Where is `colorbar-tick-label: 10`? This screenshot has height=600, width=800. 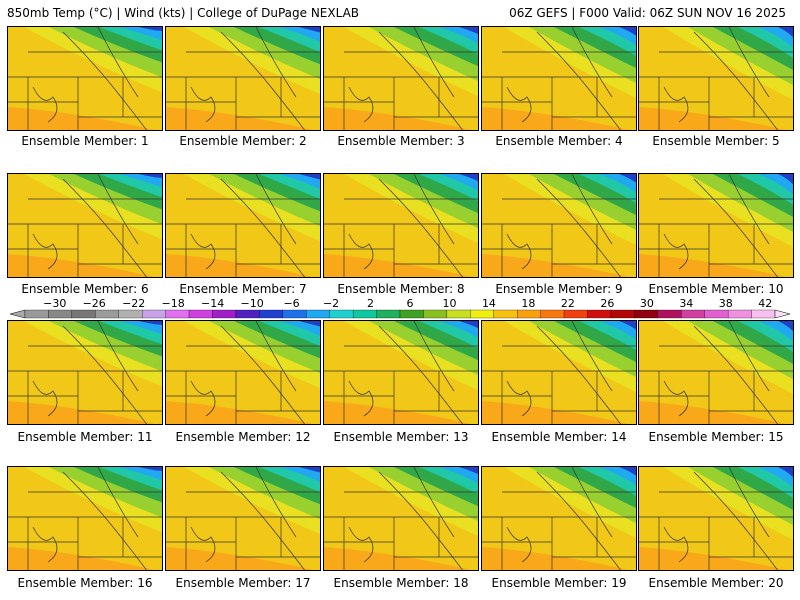 colorbar-tick-label: 10 is located at coordinates (449, 303).